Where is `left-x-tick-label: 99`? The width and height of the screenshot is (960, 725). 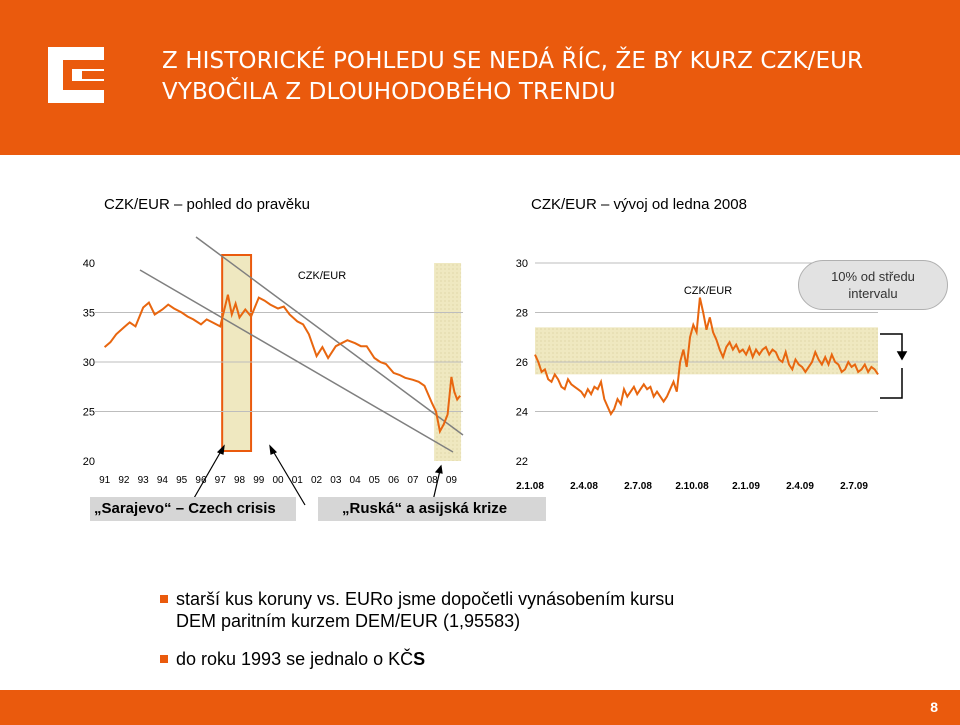 left-x-tick-label: 99 is located at coordinates (259, 480).